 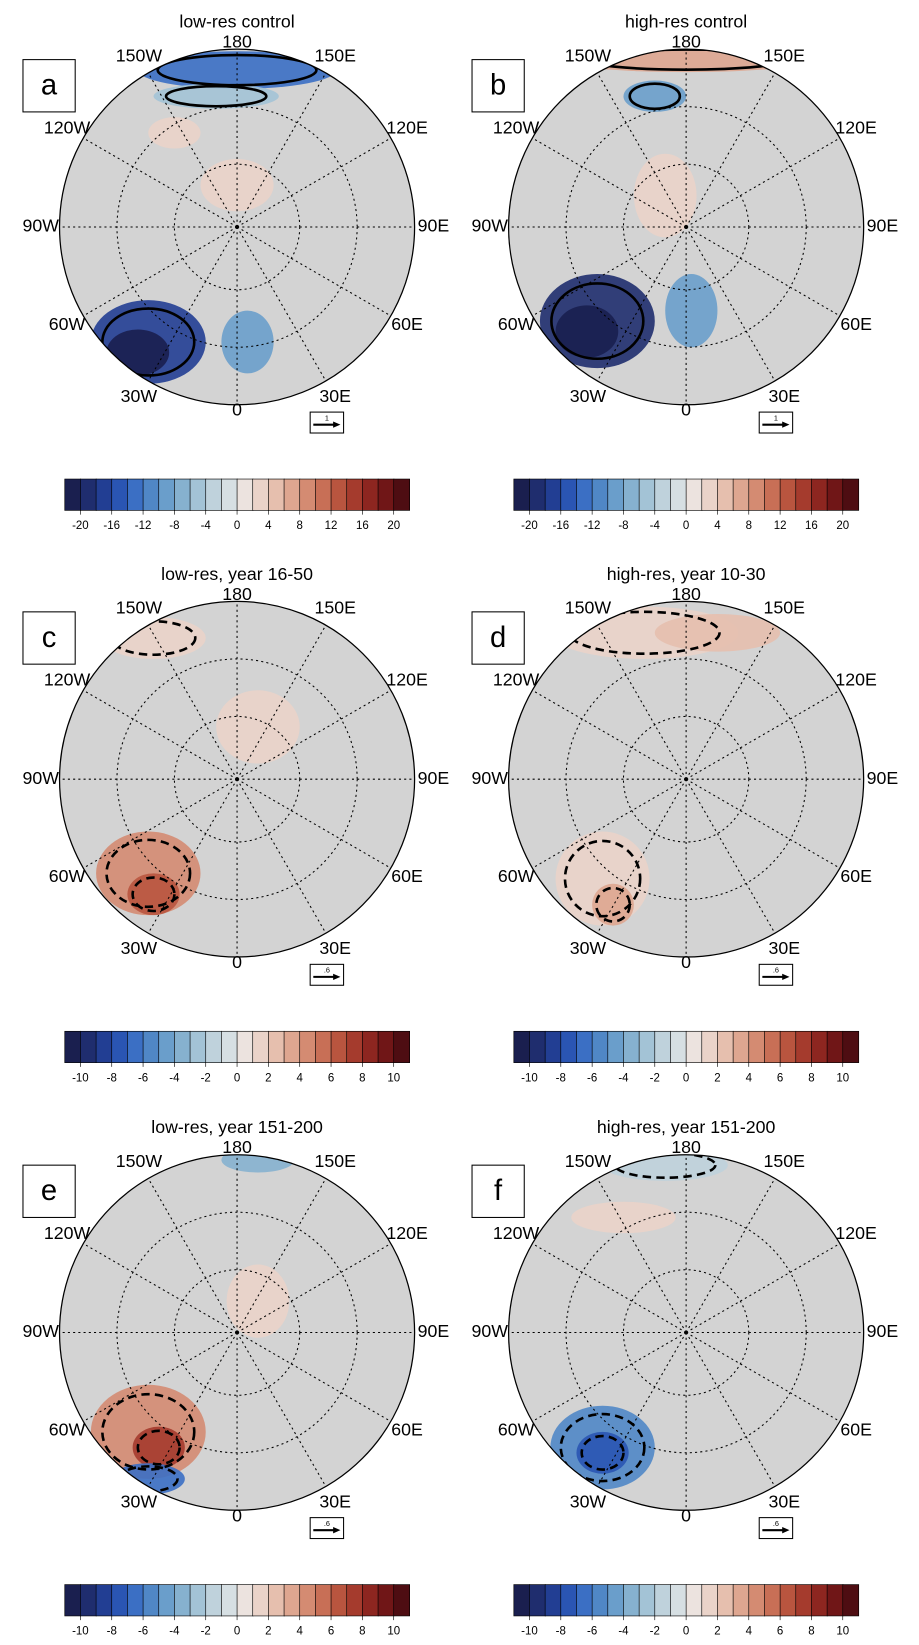 What do you see at coordinates (336, 1161) in the screenshot?
I see `lon-label: 150E` at bounding box center [336, 1161].